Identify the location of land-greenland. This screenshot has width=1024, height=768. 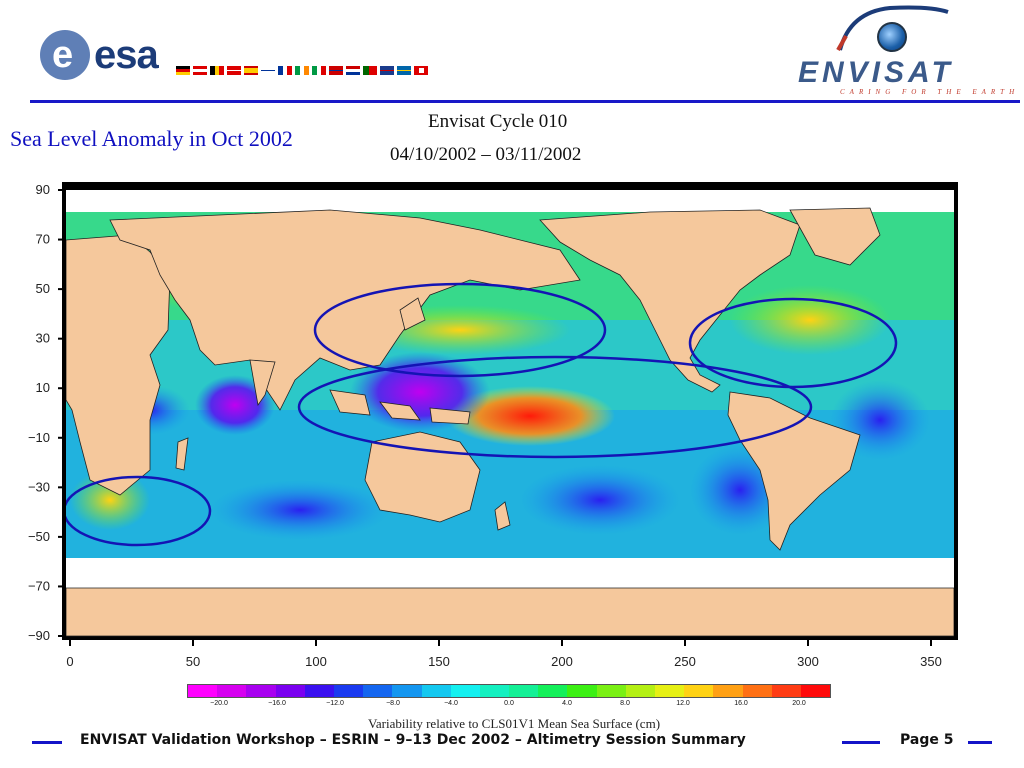
(835, 236).